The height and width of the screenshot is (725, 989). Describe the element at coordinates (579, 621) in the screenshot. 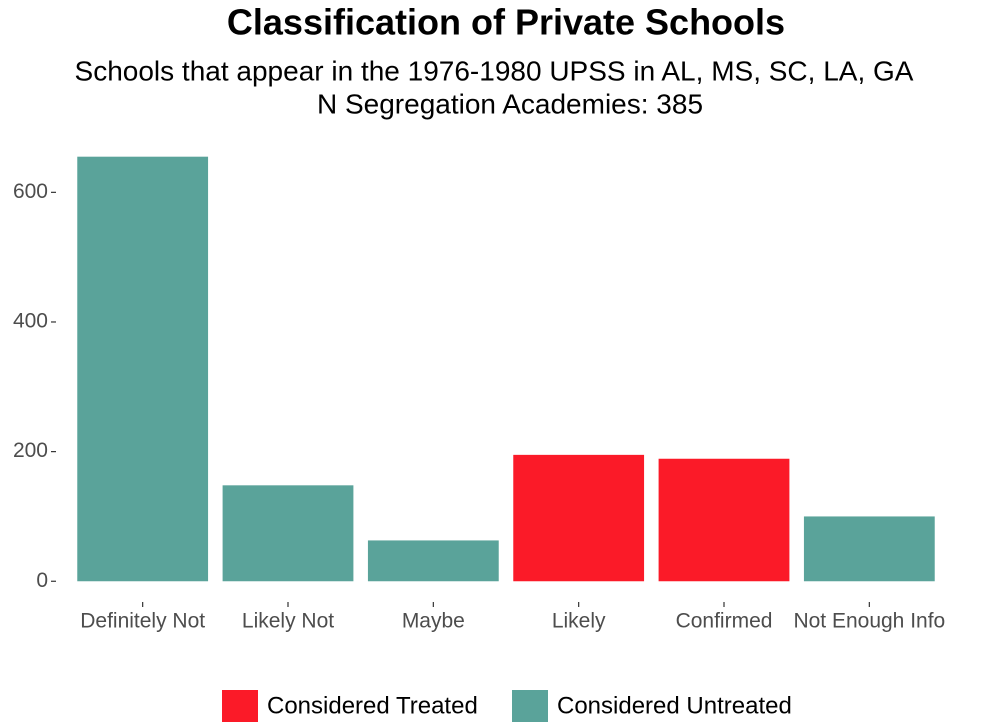

I see `x-tick-label: Likely` at that location.